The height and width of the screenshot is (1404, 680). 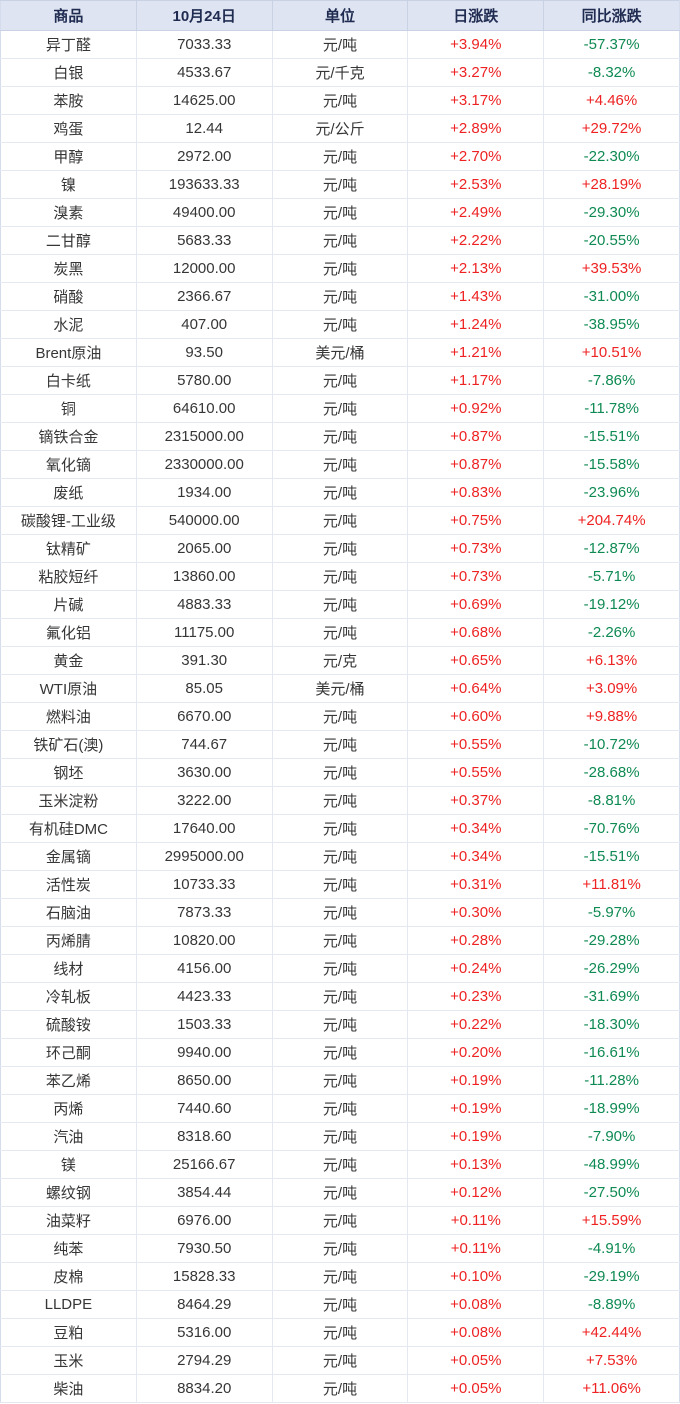 I want to click on yoy-change-cell: -5.71%, so click(x=611, y=576).